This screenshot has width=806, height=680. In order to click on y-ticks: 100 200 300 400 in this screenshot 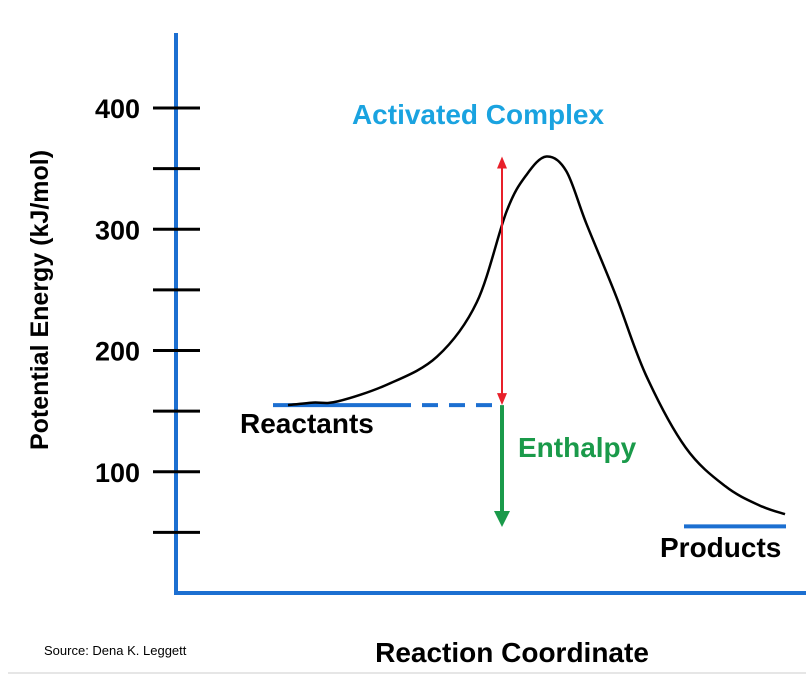, I will do `click(147, 314)`.